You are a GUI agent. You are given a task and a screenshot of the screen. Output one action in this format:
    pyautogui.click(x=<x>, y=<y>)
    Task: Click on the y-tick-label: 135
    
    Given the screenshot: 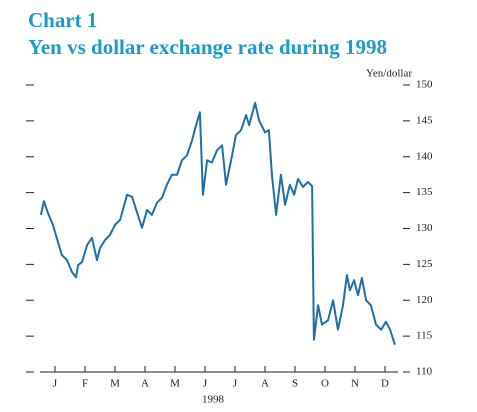 What is the action you would take?
    pyautogui.click(x=424, y=192)
    